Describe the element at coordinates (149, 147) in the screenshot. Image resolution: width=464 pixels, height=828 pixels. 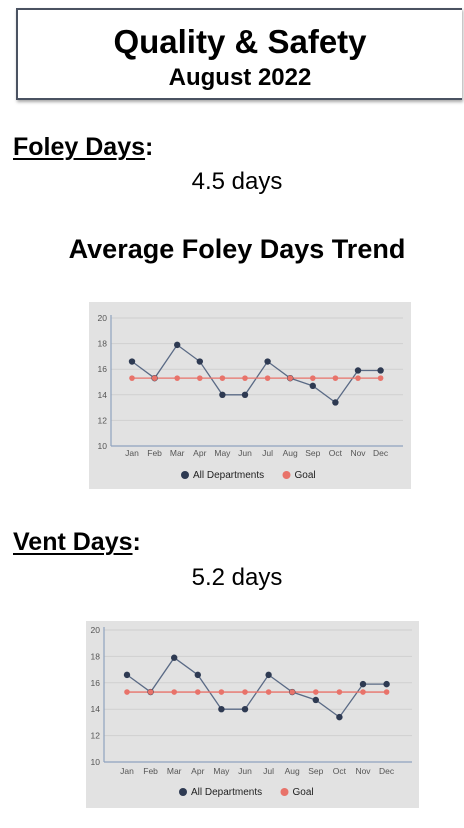
I see `foley-days-colon: :` at that location.